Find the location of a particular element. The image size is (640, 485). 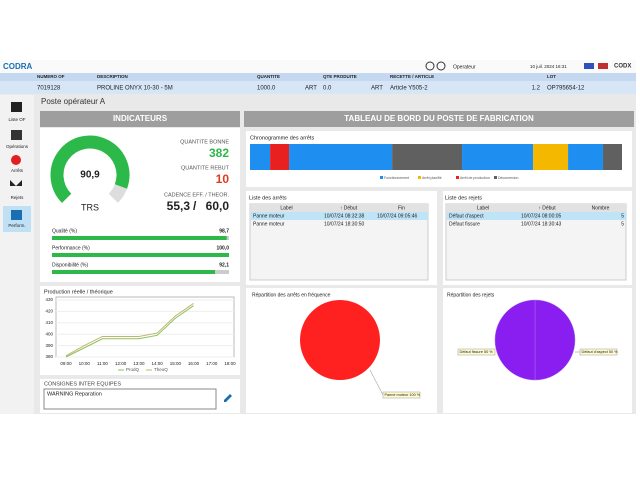

gauge-label: TRS is located at coordinates (90, 207).